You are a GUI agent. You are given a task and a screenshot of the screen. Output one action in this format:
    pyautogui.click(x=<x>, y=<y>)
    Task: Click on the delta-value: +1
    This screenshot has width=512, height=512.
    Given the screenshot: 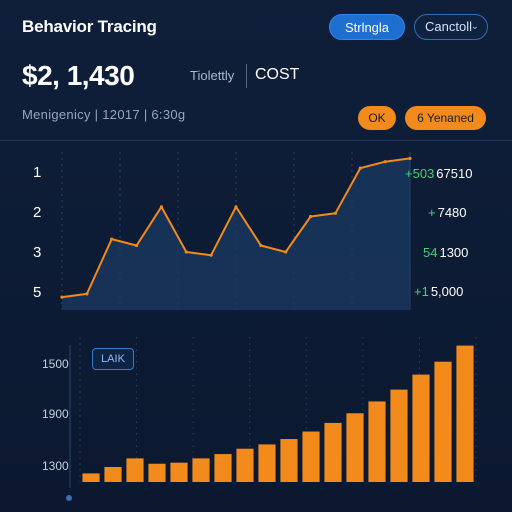 What is the action you would take?
    pyautogui.click(x=421, y=291)
    